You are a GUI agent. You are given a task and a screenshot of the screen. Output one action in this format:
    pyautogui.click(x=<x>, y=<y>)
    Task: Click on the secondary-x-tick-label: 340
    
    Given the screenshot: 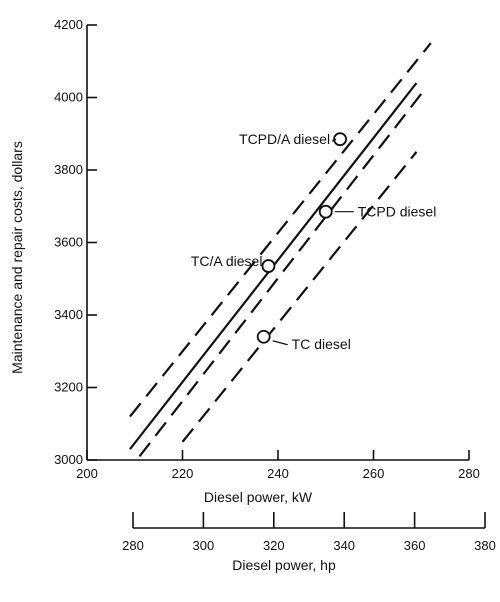 What is the action you would take?
    pyautogui.click(x=344, y=545)
    